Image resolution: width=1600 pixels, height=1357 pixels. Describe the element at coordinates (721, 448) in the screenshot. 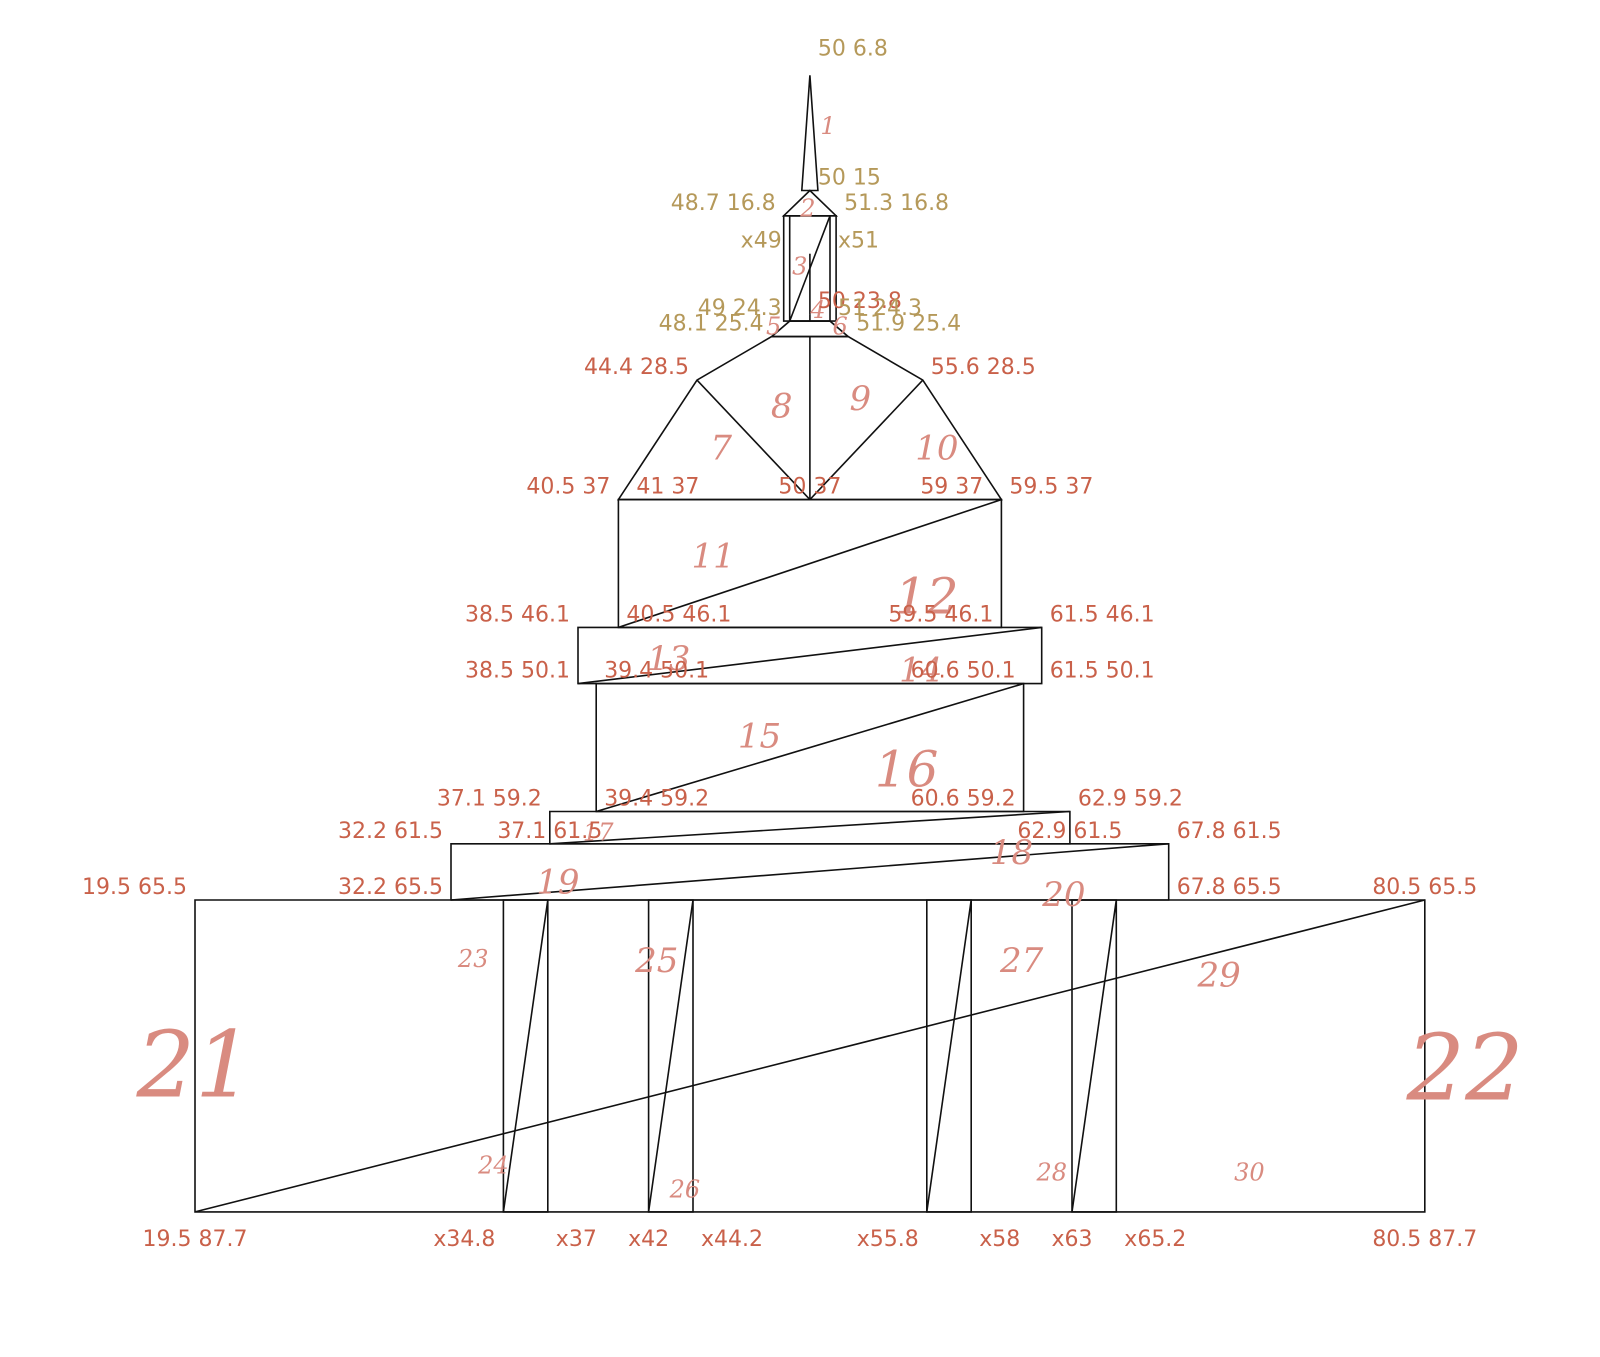

I see `region-number-7: 7` at that location.